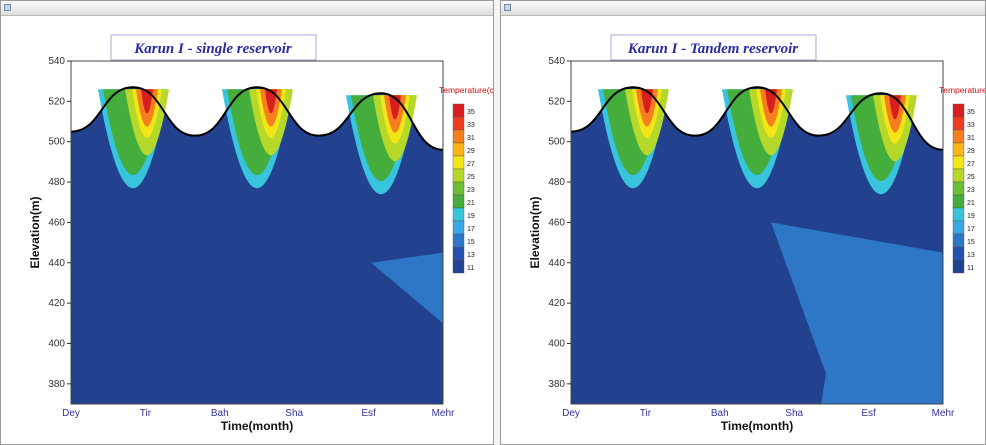 The width and height of the screenshot is (986, 445). What do you see at coordinates (471, 125) in the screenshot?
I see `legend-label-33: 33` at bounding box center [471, 125].